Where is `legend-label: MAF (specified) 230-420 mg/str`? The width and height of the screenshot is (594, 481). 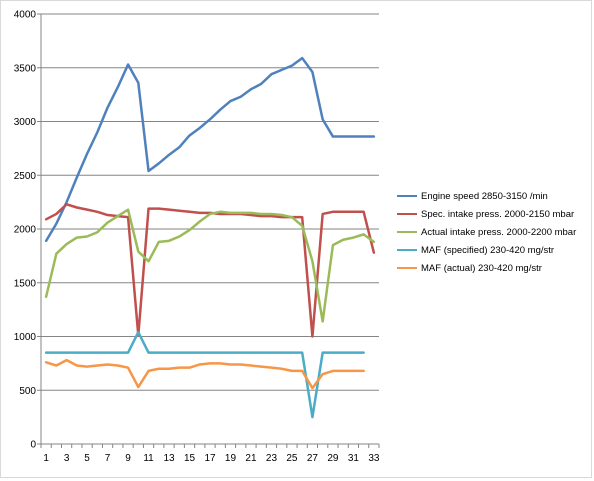
legend-label: MAF (specified) 230-420 mg/str is located at coordinates (488, 250).